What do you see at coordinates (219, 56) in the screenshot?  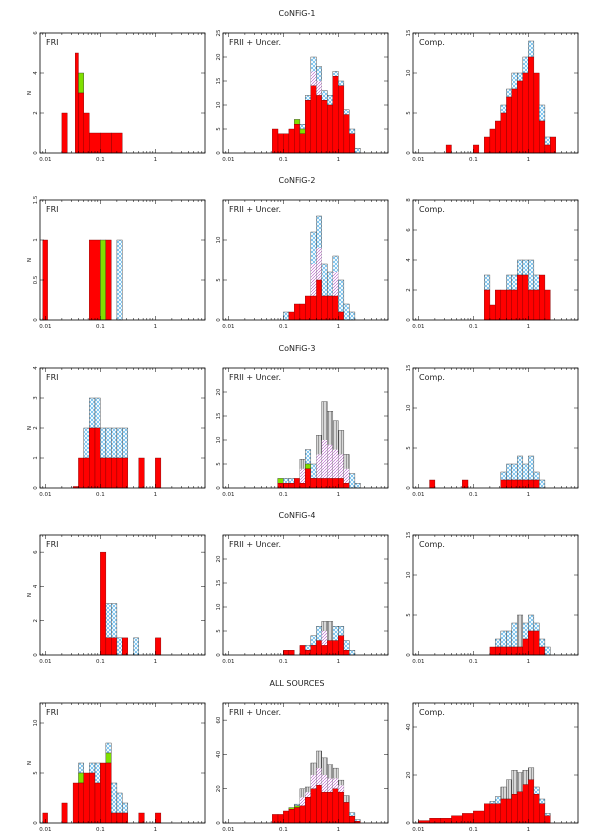 I see `y-tick-label: 20` at bounding box center [219, 56].